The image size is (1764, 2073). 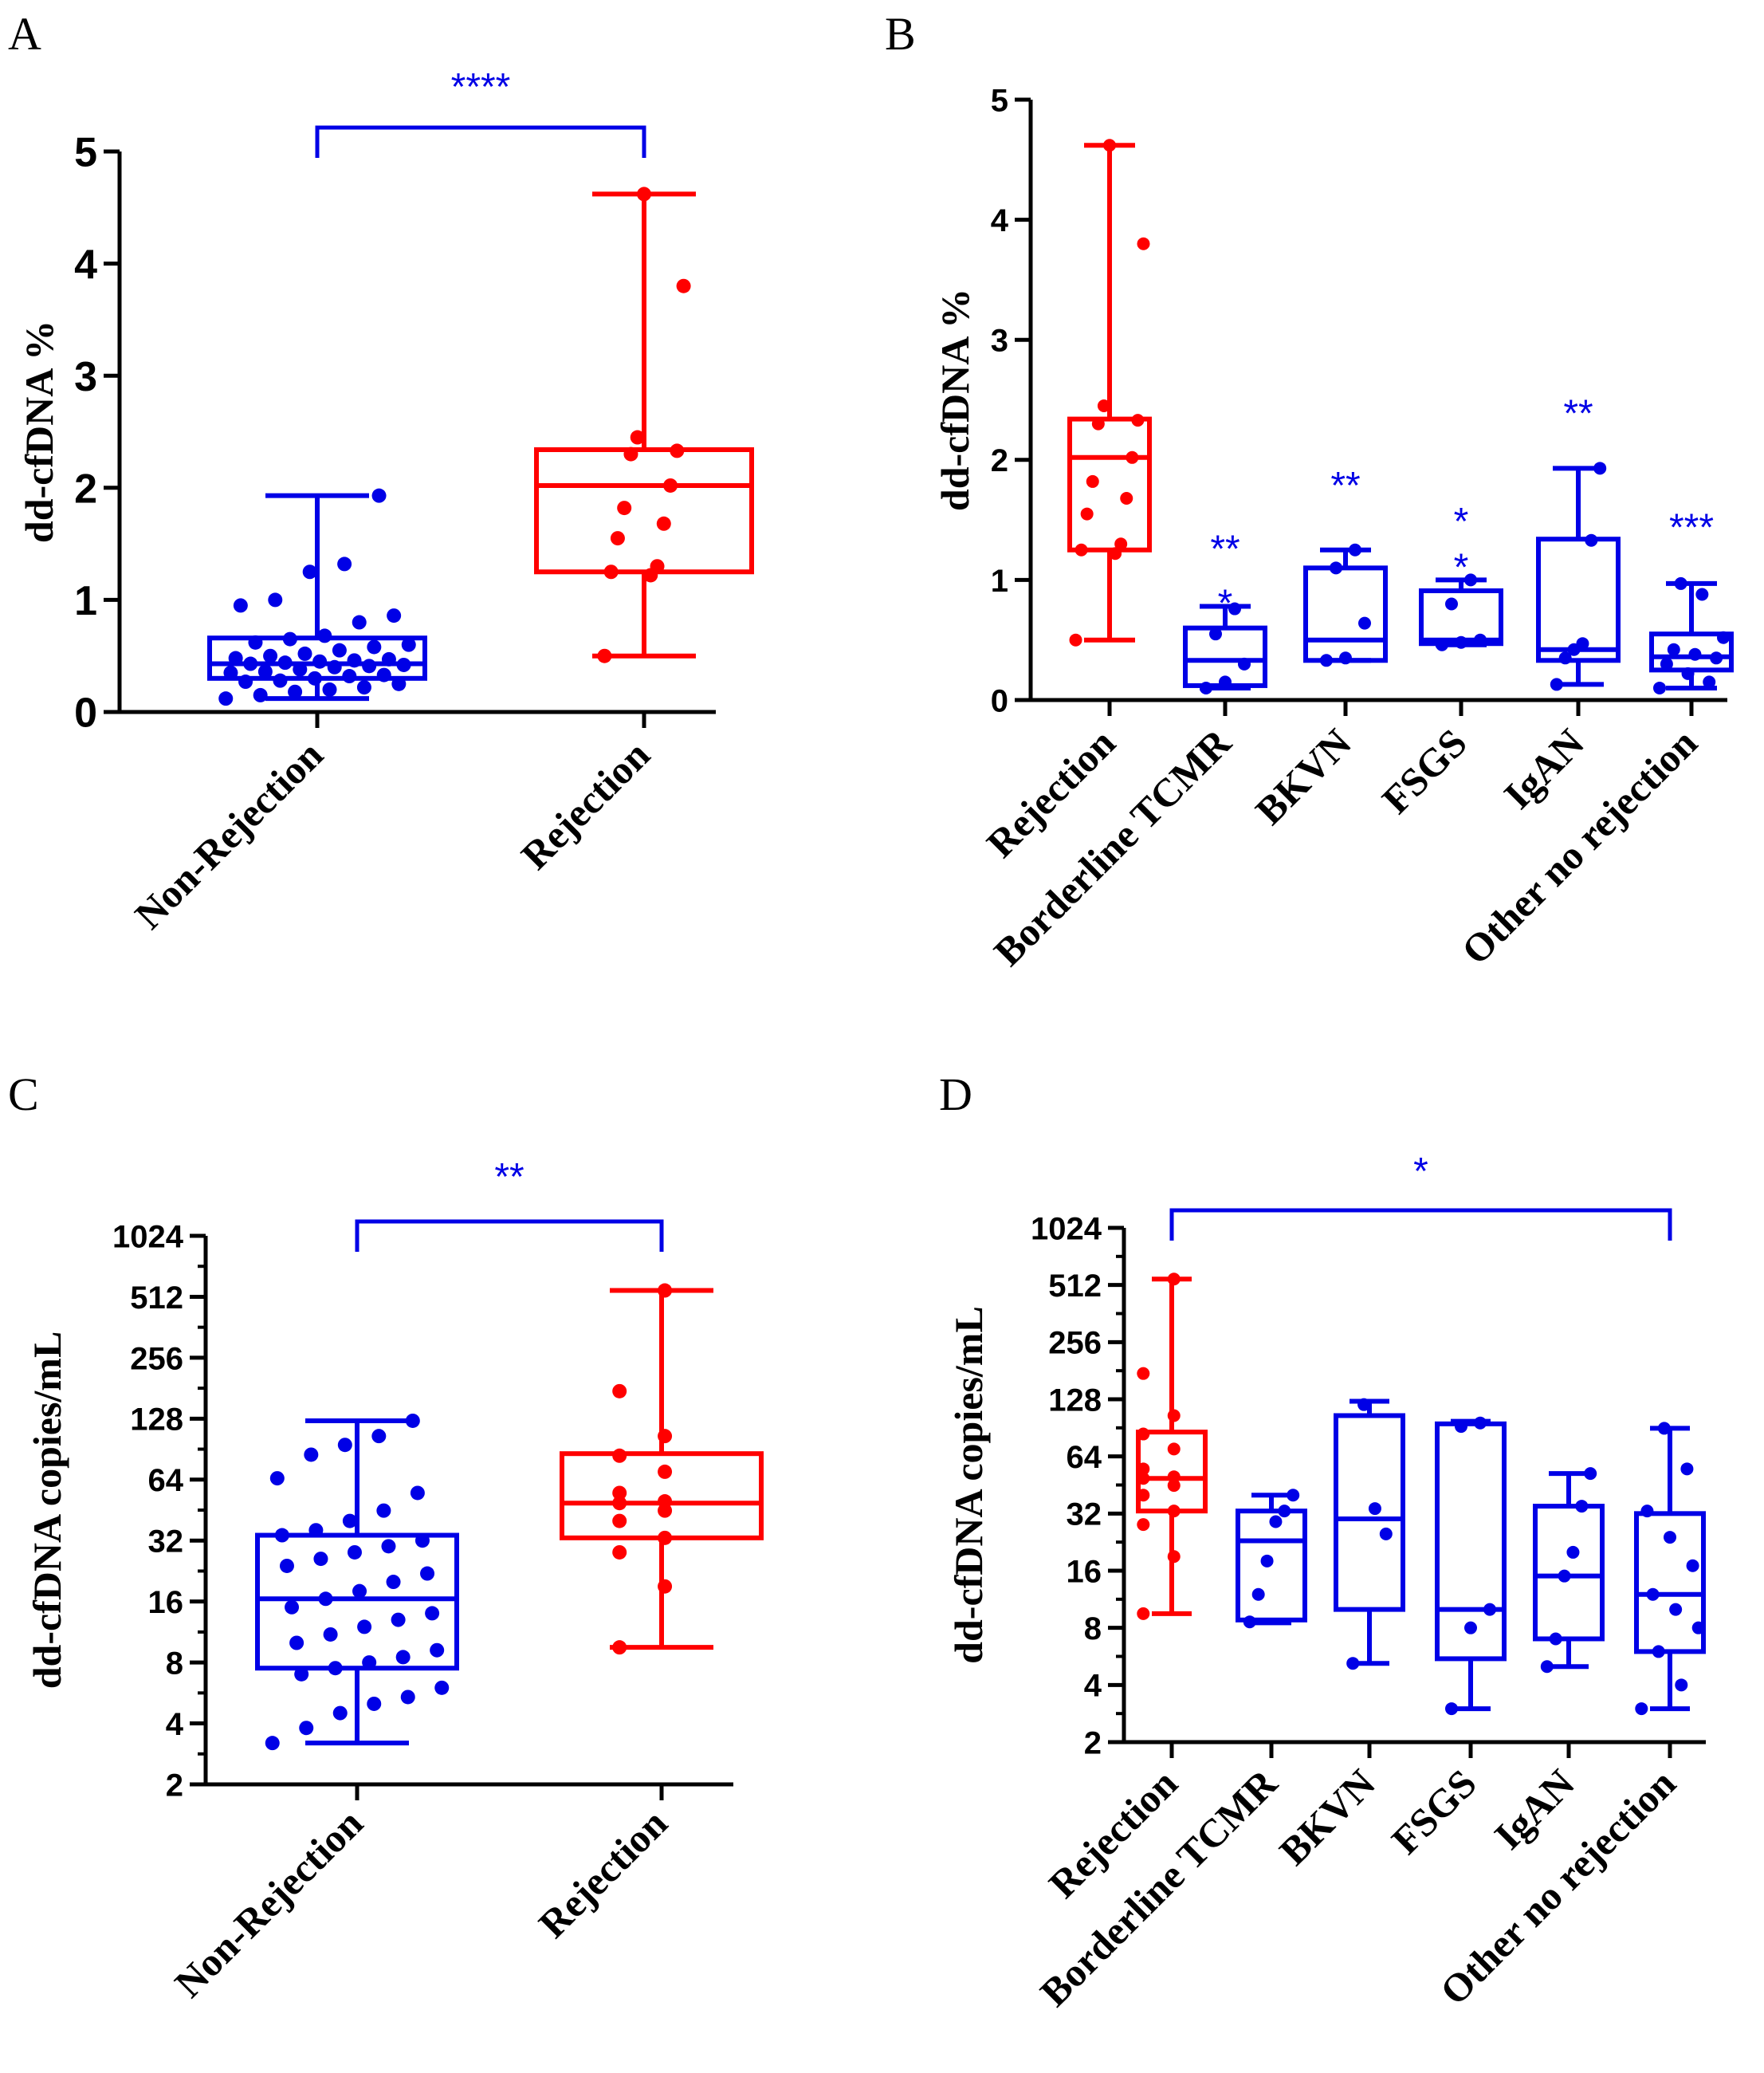 I want to click on box-fsgs, so click(x=1461, y=612).